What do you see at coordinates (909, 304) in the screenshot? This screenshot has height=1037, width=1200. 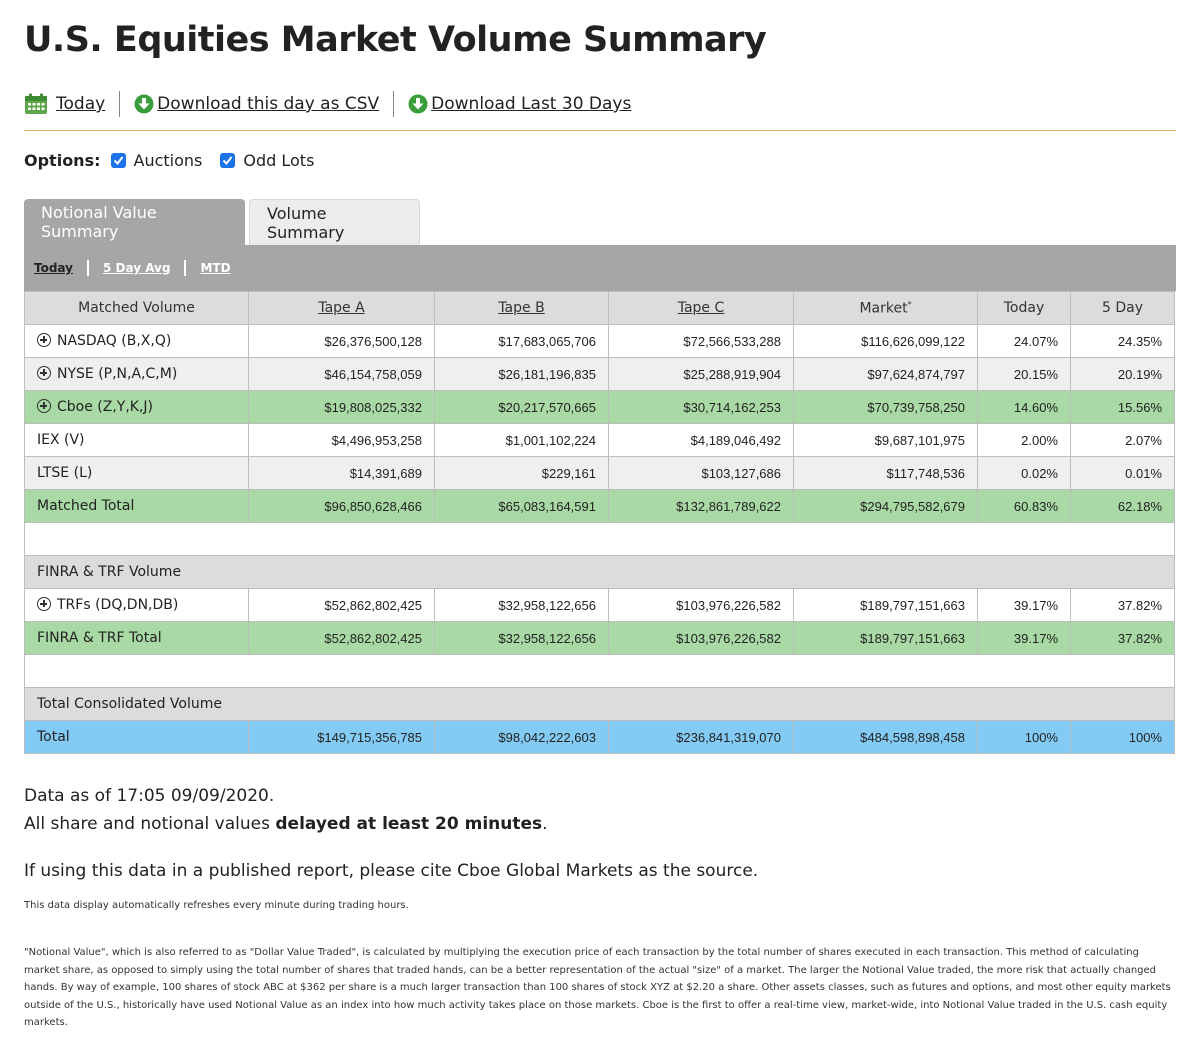 I see `market-footnote-marker: *` at bounding box center [909, 304].